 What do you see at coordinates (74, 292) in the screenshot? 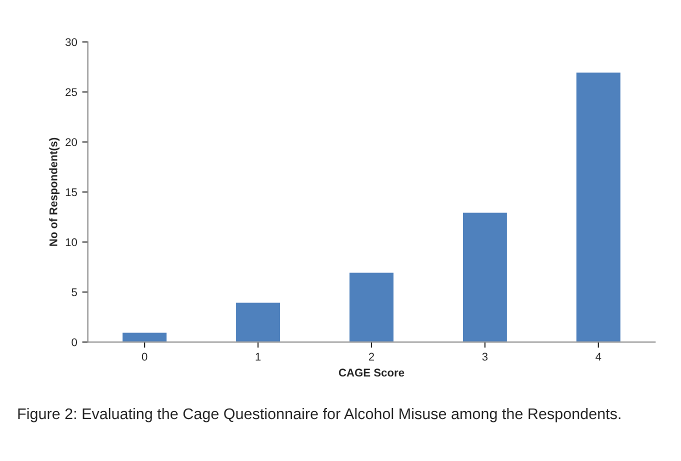
I see `y-tick-label: 5` at bounding box center [74, 292].